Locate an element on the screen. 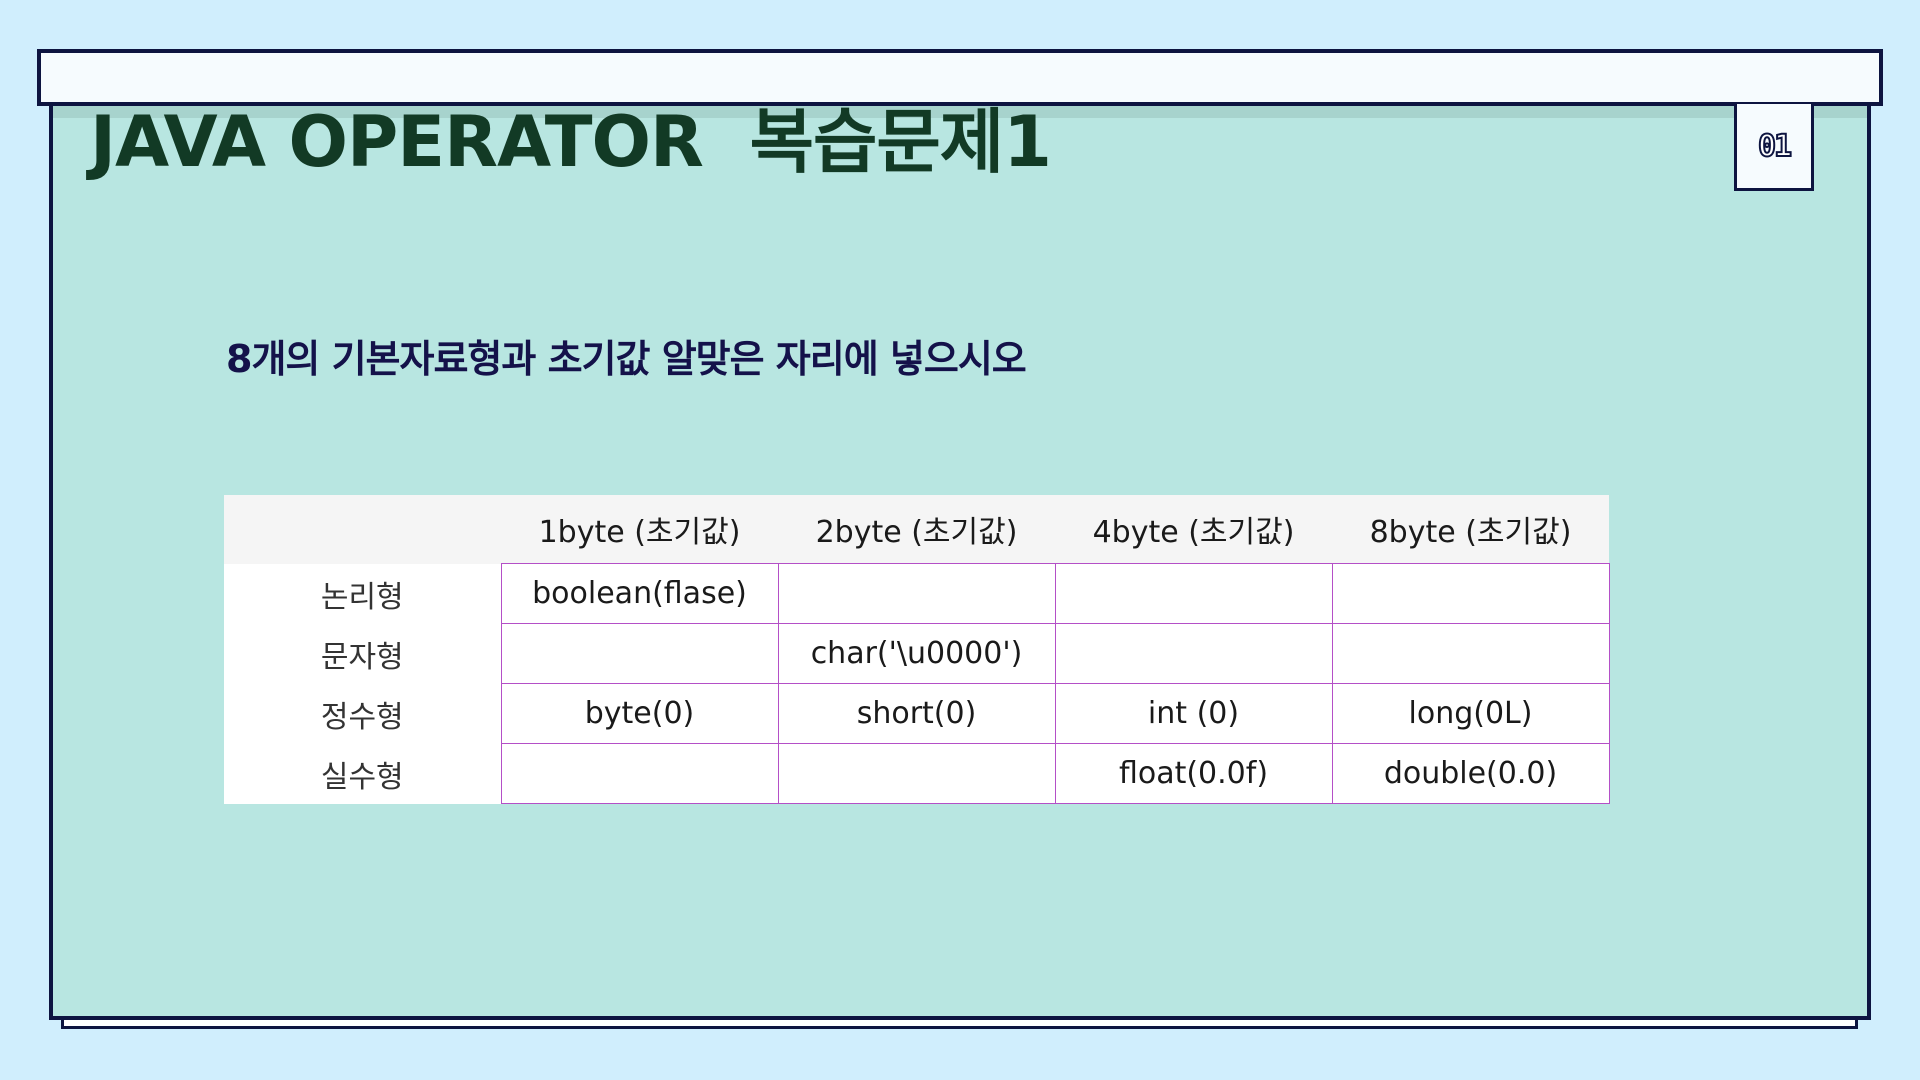 The image size is (1920, 1080). page-number: 01 is located at coordinates (1775, 146).